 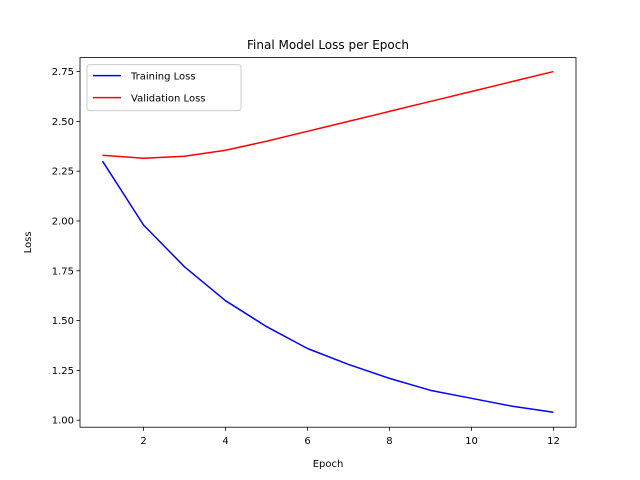 I want to click on y-tick-label: 2.00, so click(x=63, y=221).